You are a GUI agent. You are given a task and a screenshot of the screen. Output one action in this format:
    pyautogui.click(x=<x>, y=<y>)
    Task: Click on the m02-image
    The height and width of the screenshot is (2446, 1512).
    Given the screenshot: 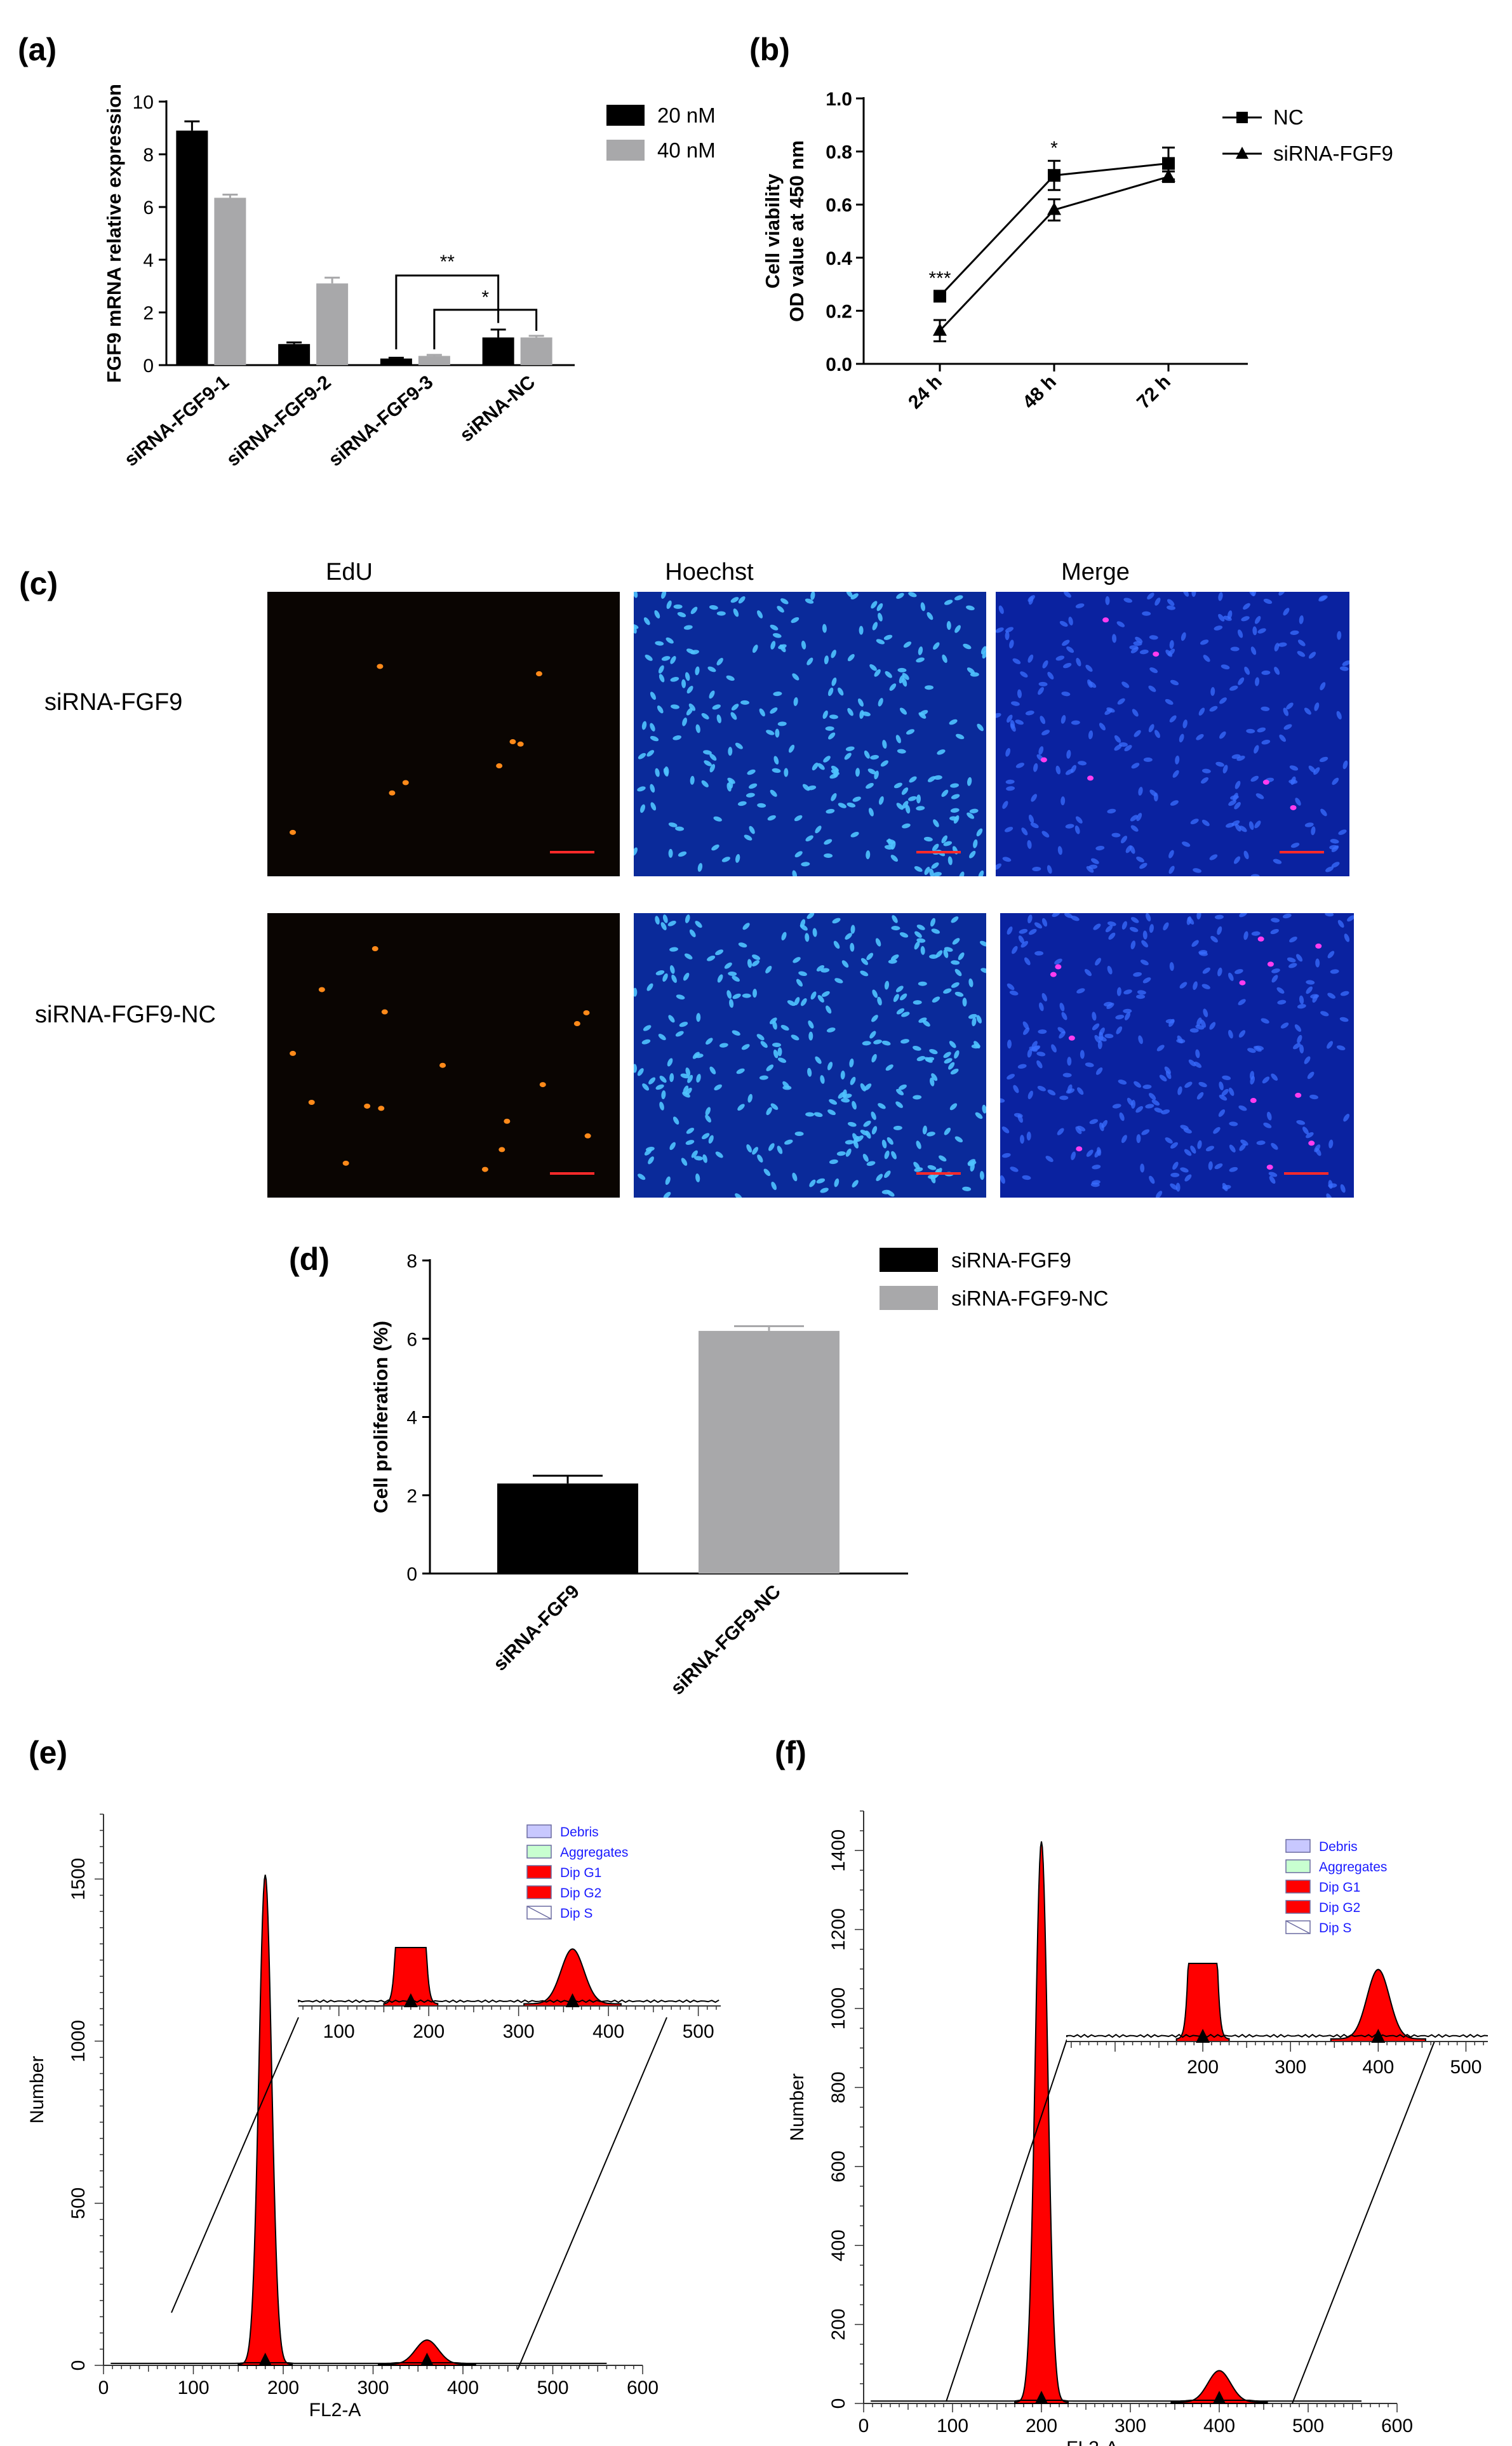 What is the action you would take?
    pyautogui.click(x=1172, y=734)
    